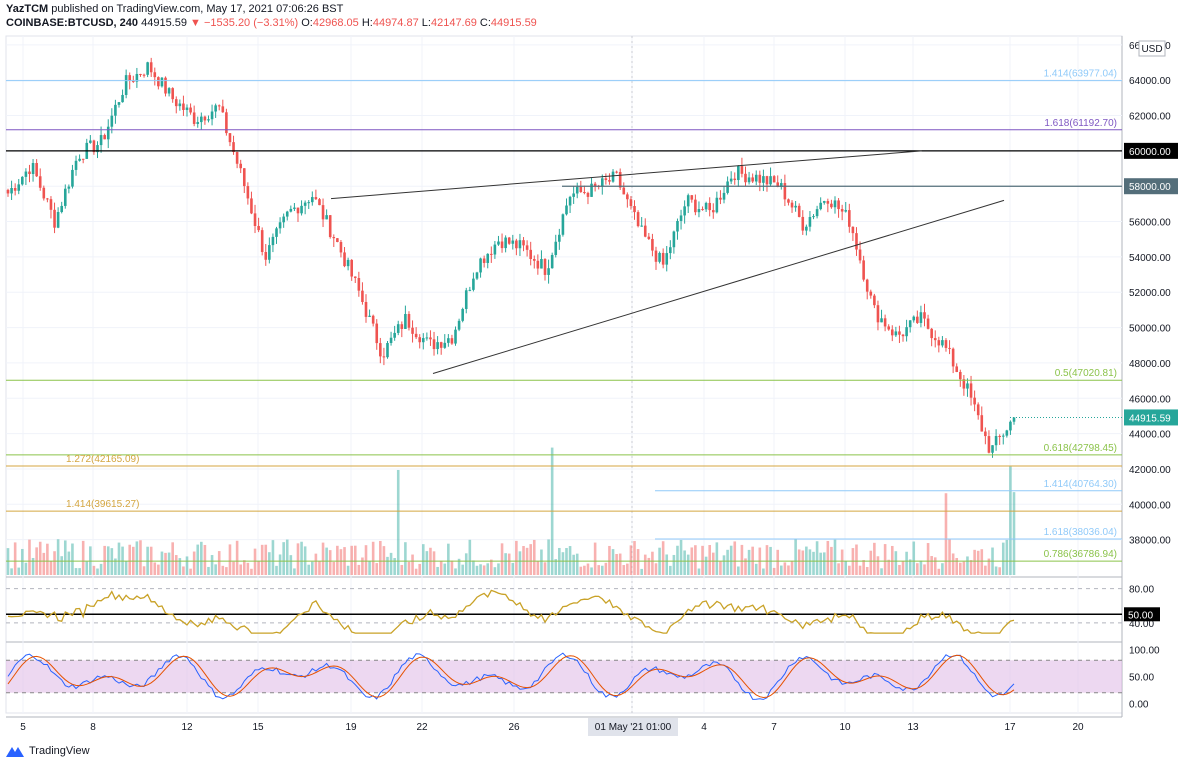 The width and height of the screenshot is (1186, 768). Describe the element at coordinates (258, 727) in the screenshot. I see `x-tick-label: 15` at that location.